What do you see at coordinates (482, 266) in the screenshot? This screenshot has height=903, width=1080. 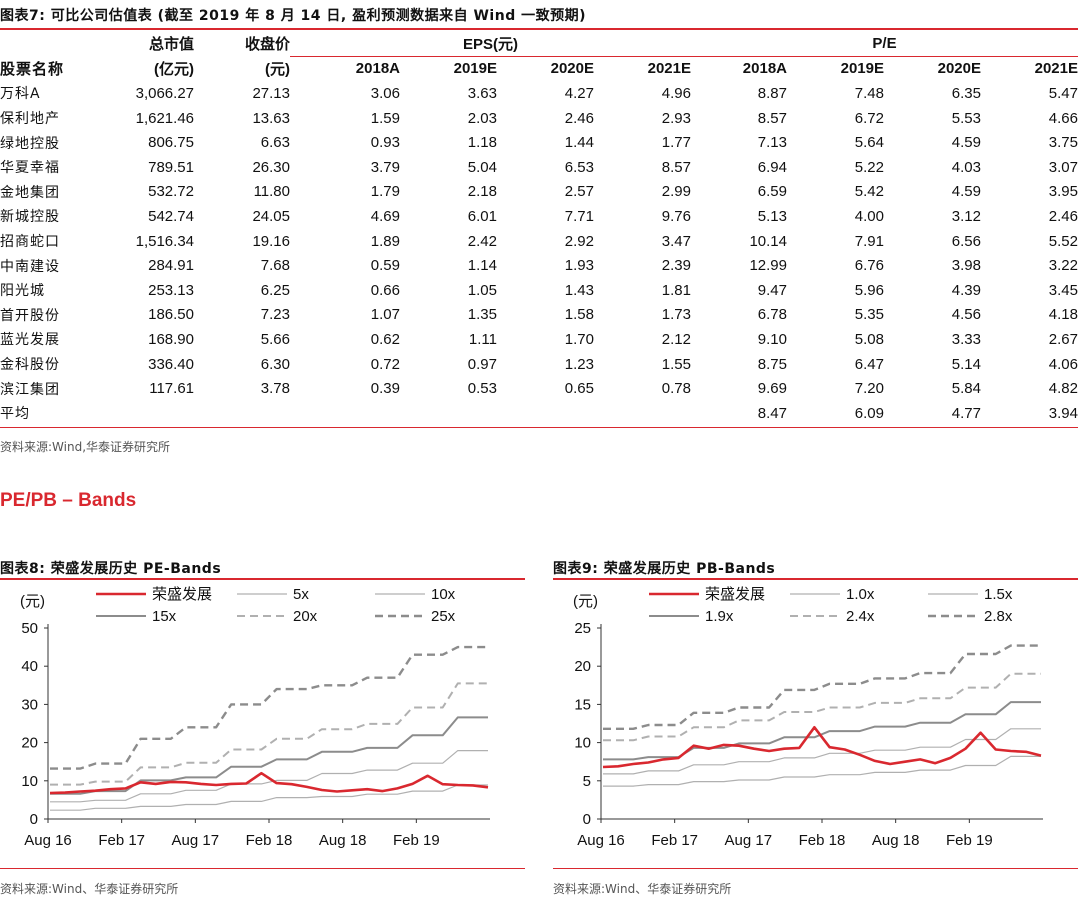 I see `eps-cell: 1.14` at bounding box center [482, 266].